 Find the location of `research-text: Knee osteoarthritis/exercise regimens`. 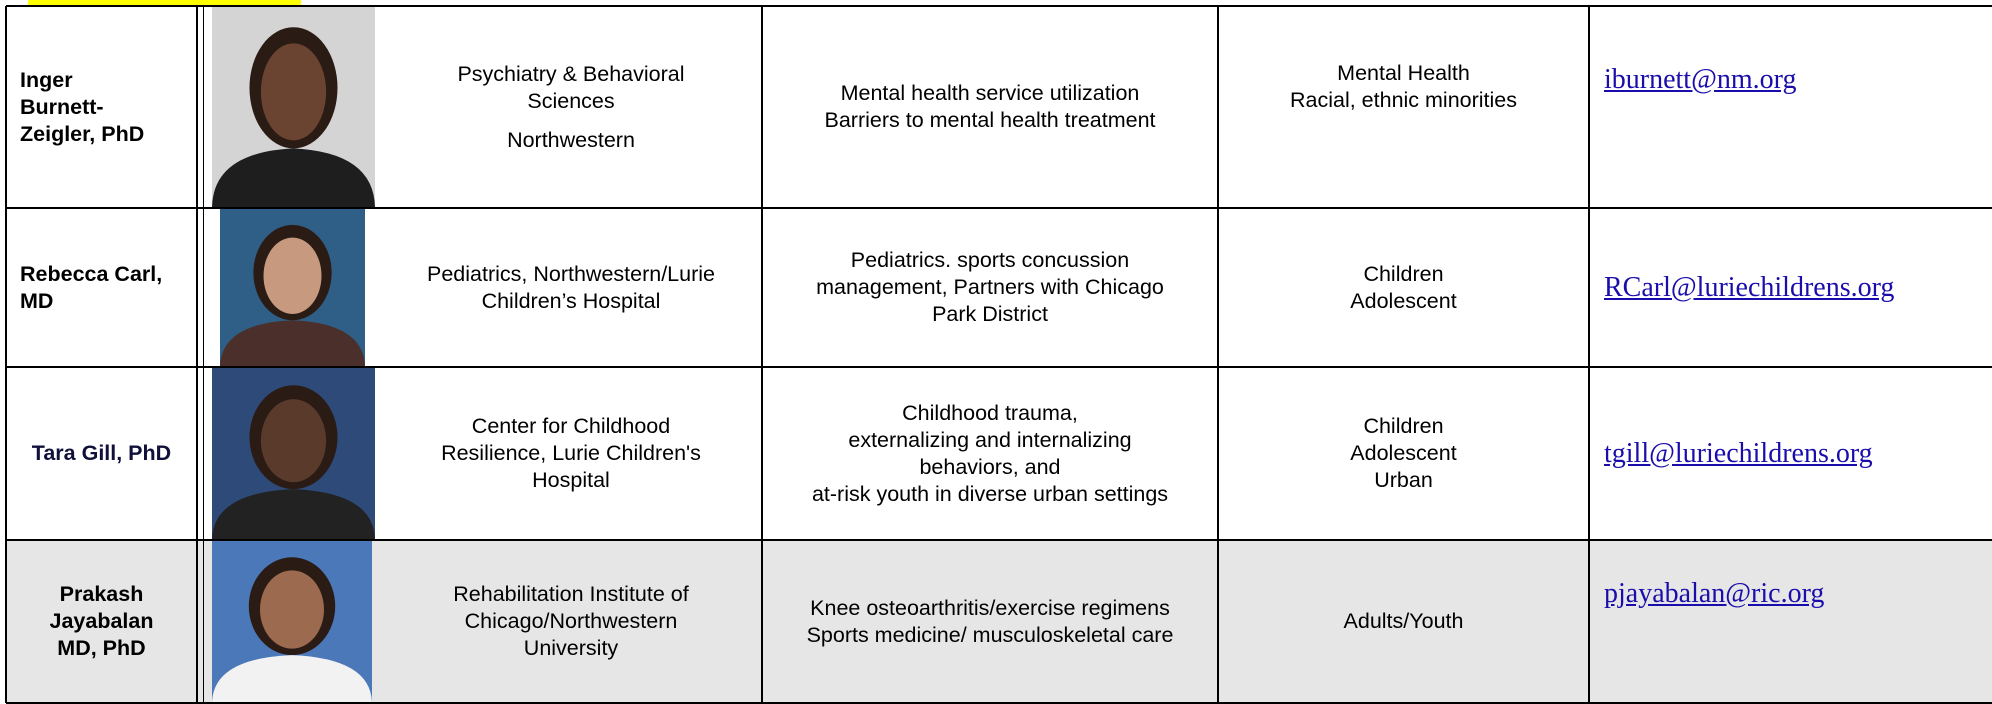

research-text: Knee osteoarthritis/exercise regimens is located at coordinates (990, 607).